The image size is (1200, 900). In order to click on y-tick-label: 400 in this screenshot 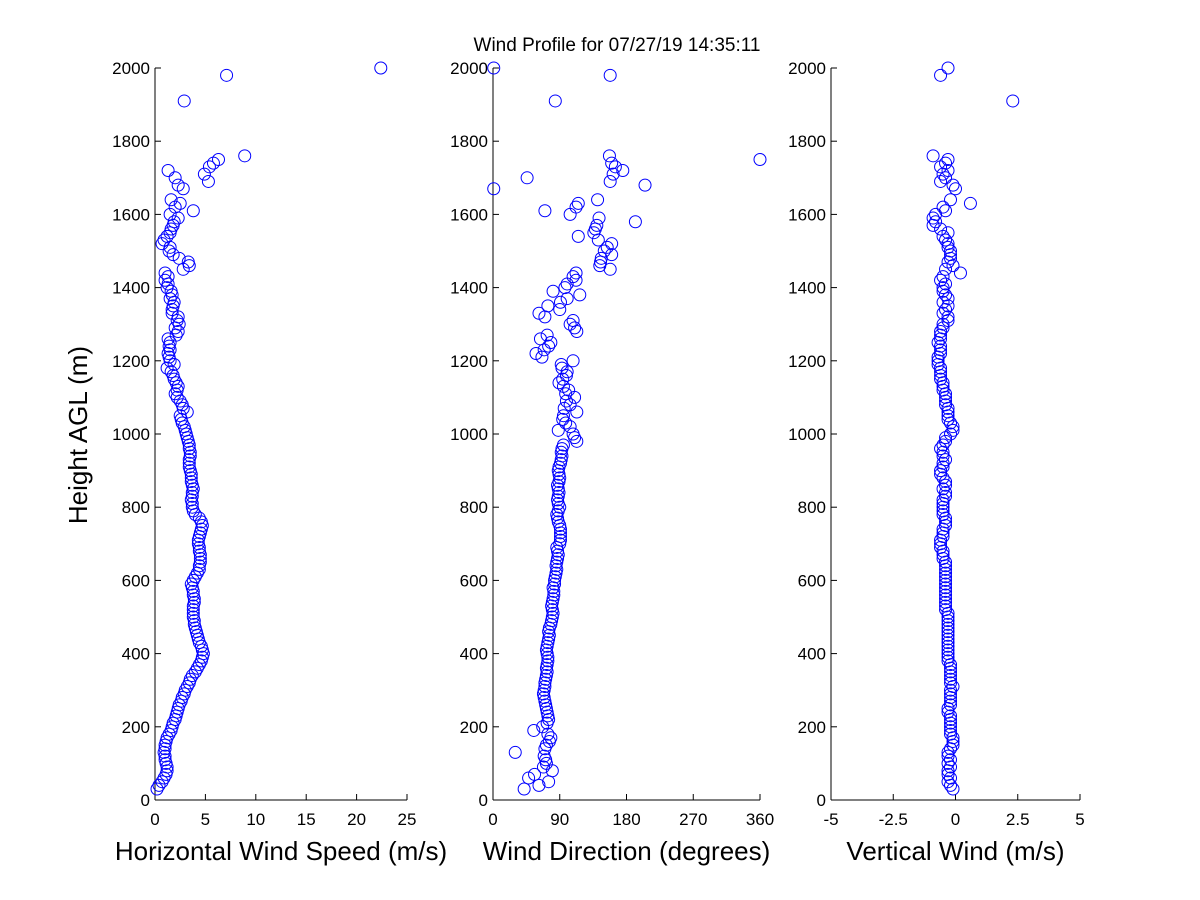, I will do `click(136, 654)`.